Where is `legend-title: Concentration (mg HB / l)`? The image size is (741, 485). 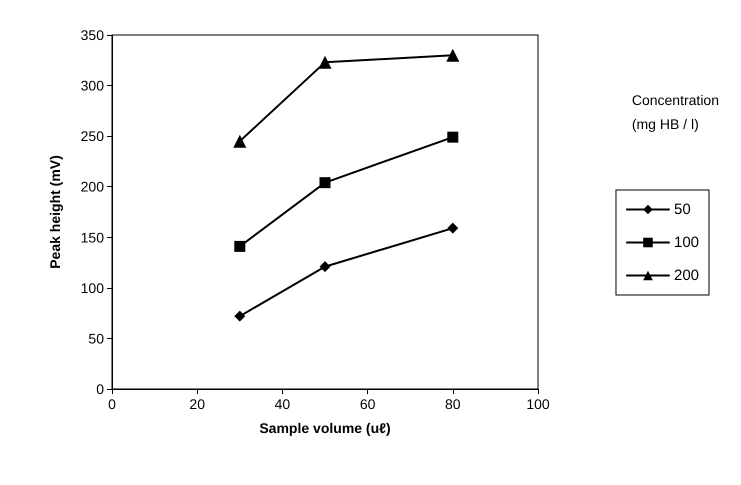 legend-title: Concentration (mg HB / l) is located at coordinates (676, 112).